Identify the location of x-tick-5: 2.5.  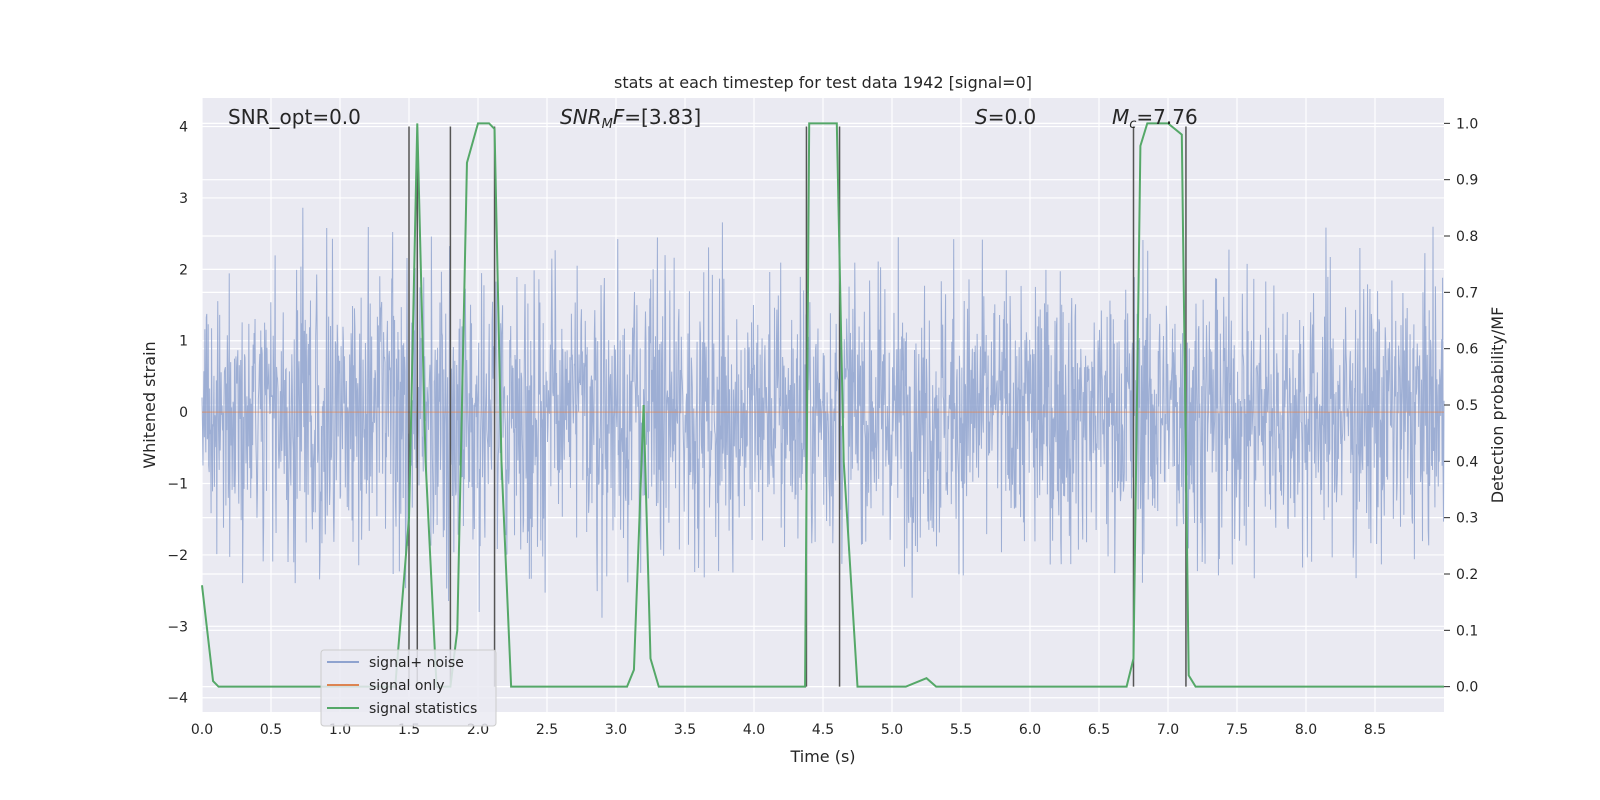
(547, 730).